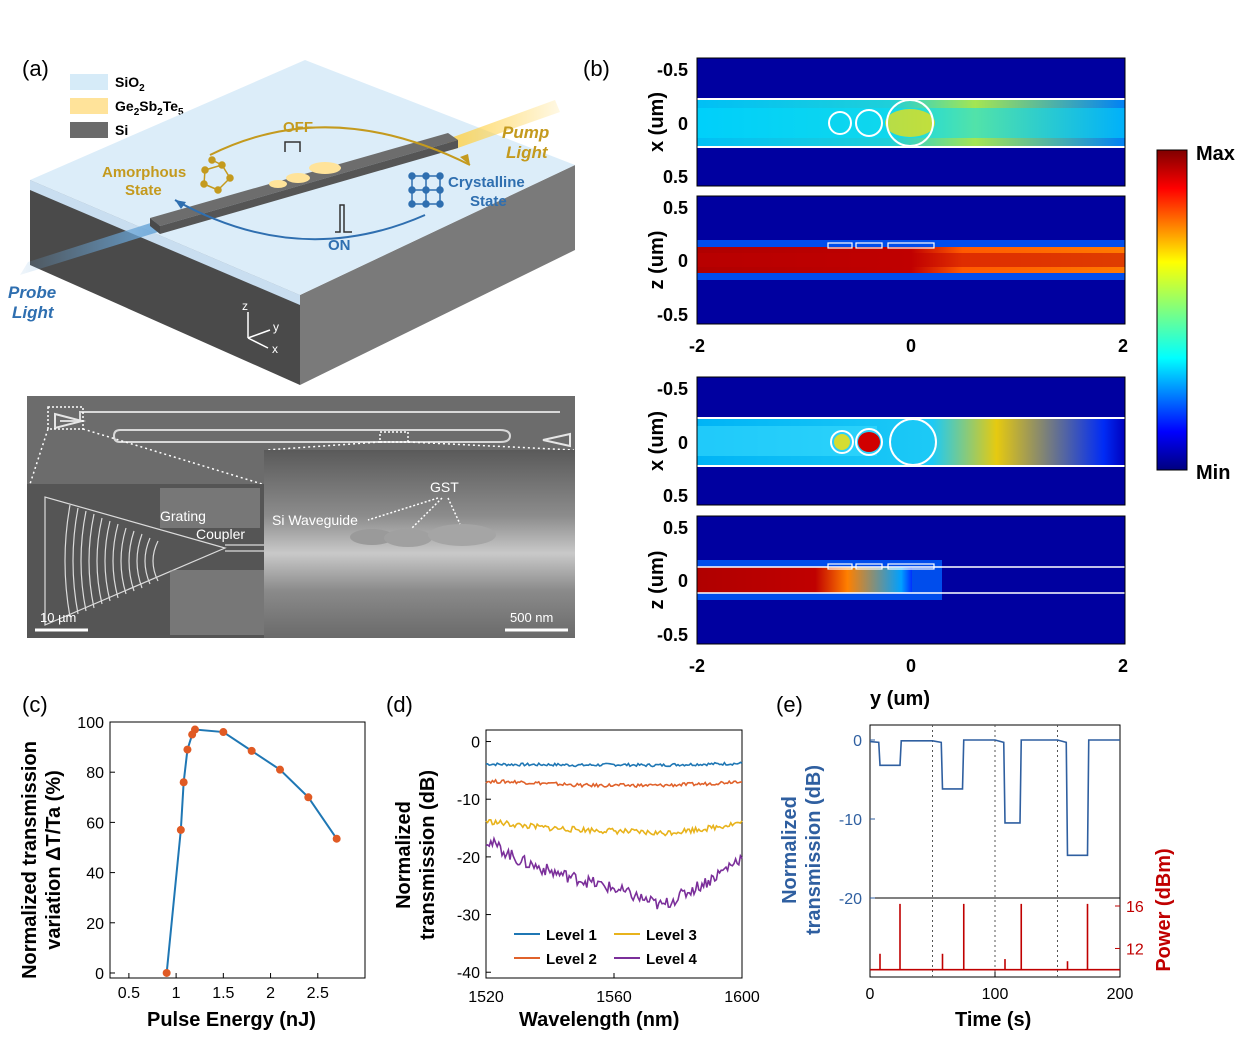 This screenshot has height=1037, width=1251. Describe the element at coordinates (850, 899) in the screenshot. I see `chart-e-ytick-left-label: -20` at that location.